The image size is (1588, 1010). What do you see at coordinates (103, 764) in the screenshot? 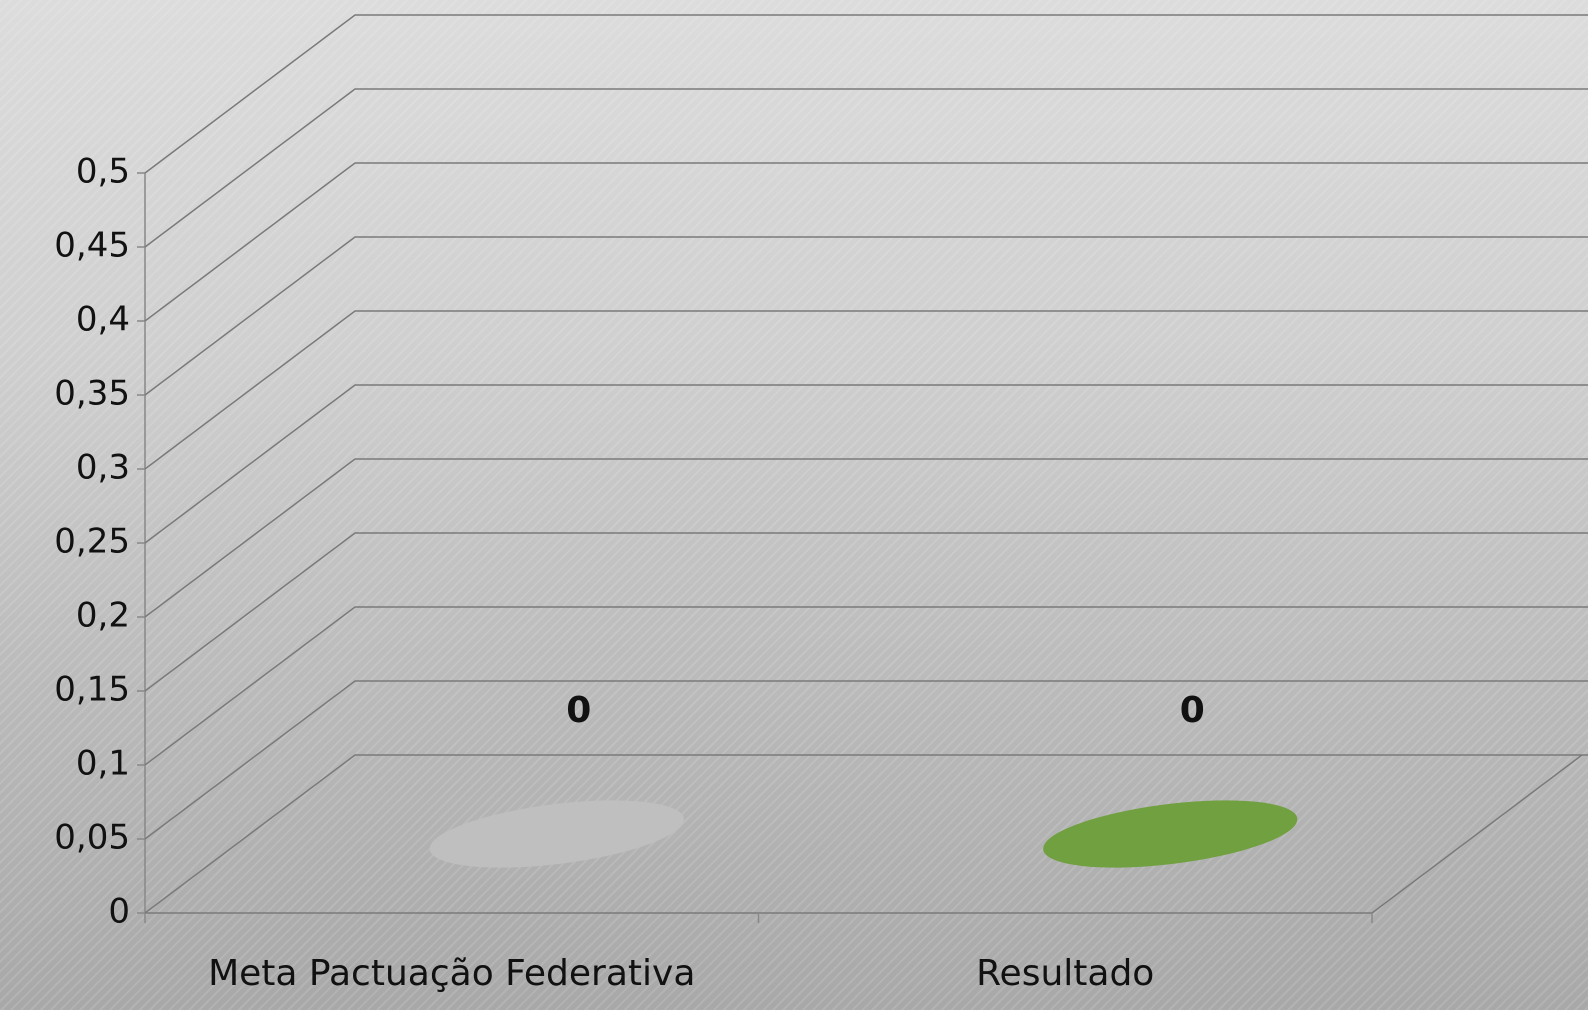
I see `y-tick-label: 0,1` at bounding box center [103, 764].